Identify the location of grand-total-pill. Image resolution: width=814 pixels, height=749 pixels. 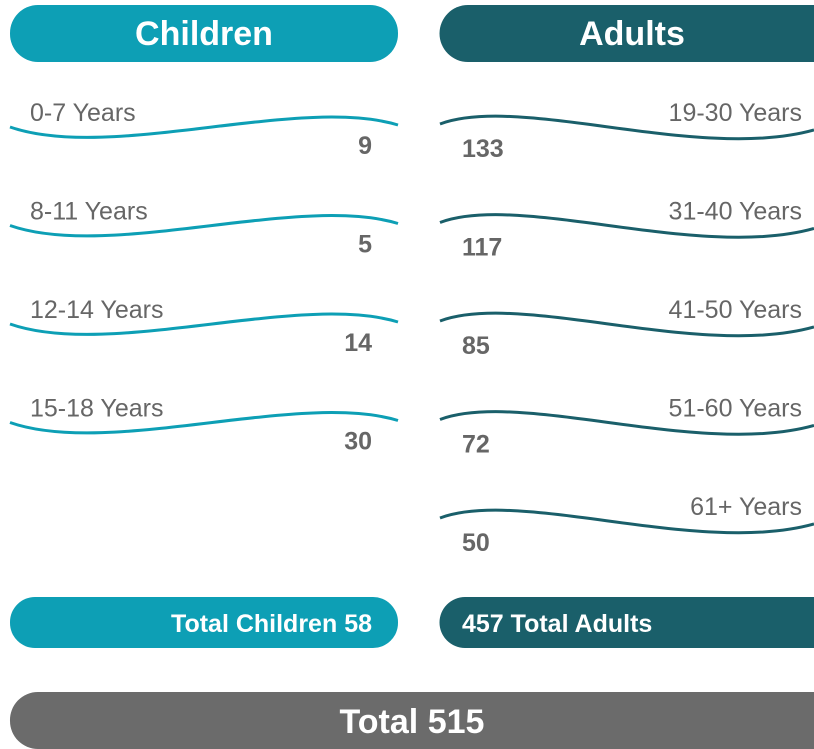
(411, 720).